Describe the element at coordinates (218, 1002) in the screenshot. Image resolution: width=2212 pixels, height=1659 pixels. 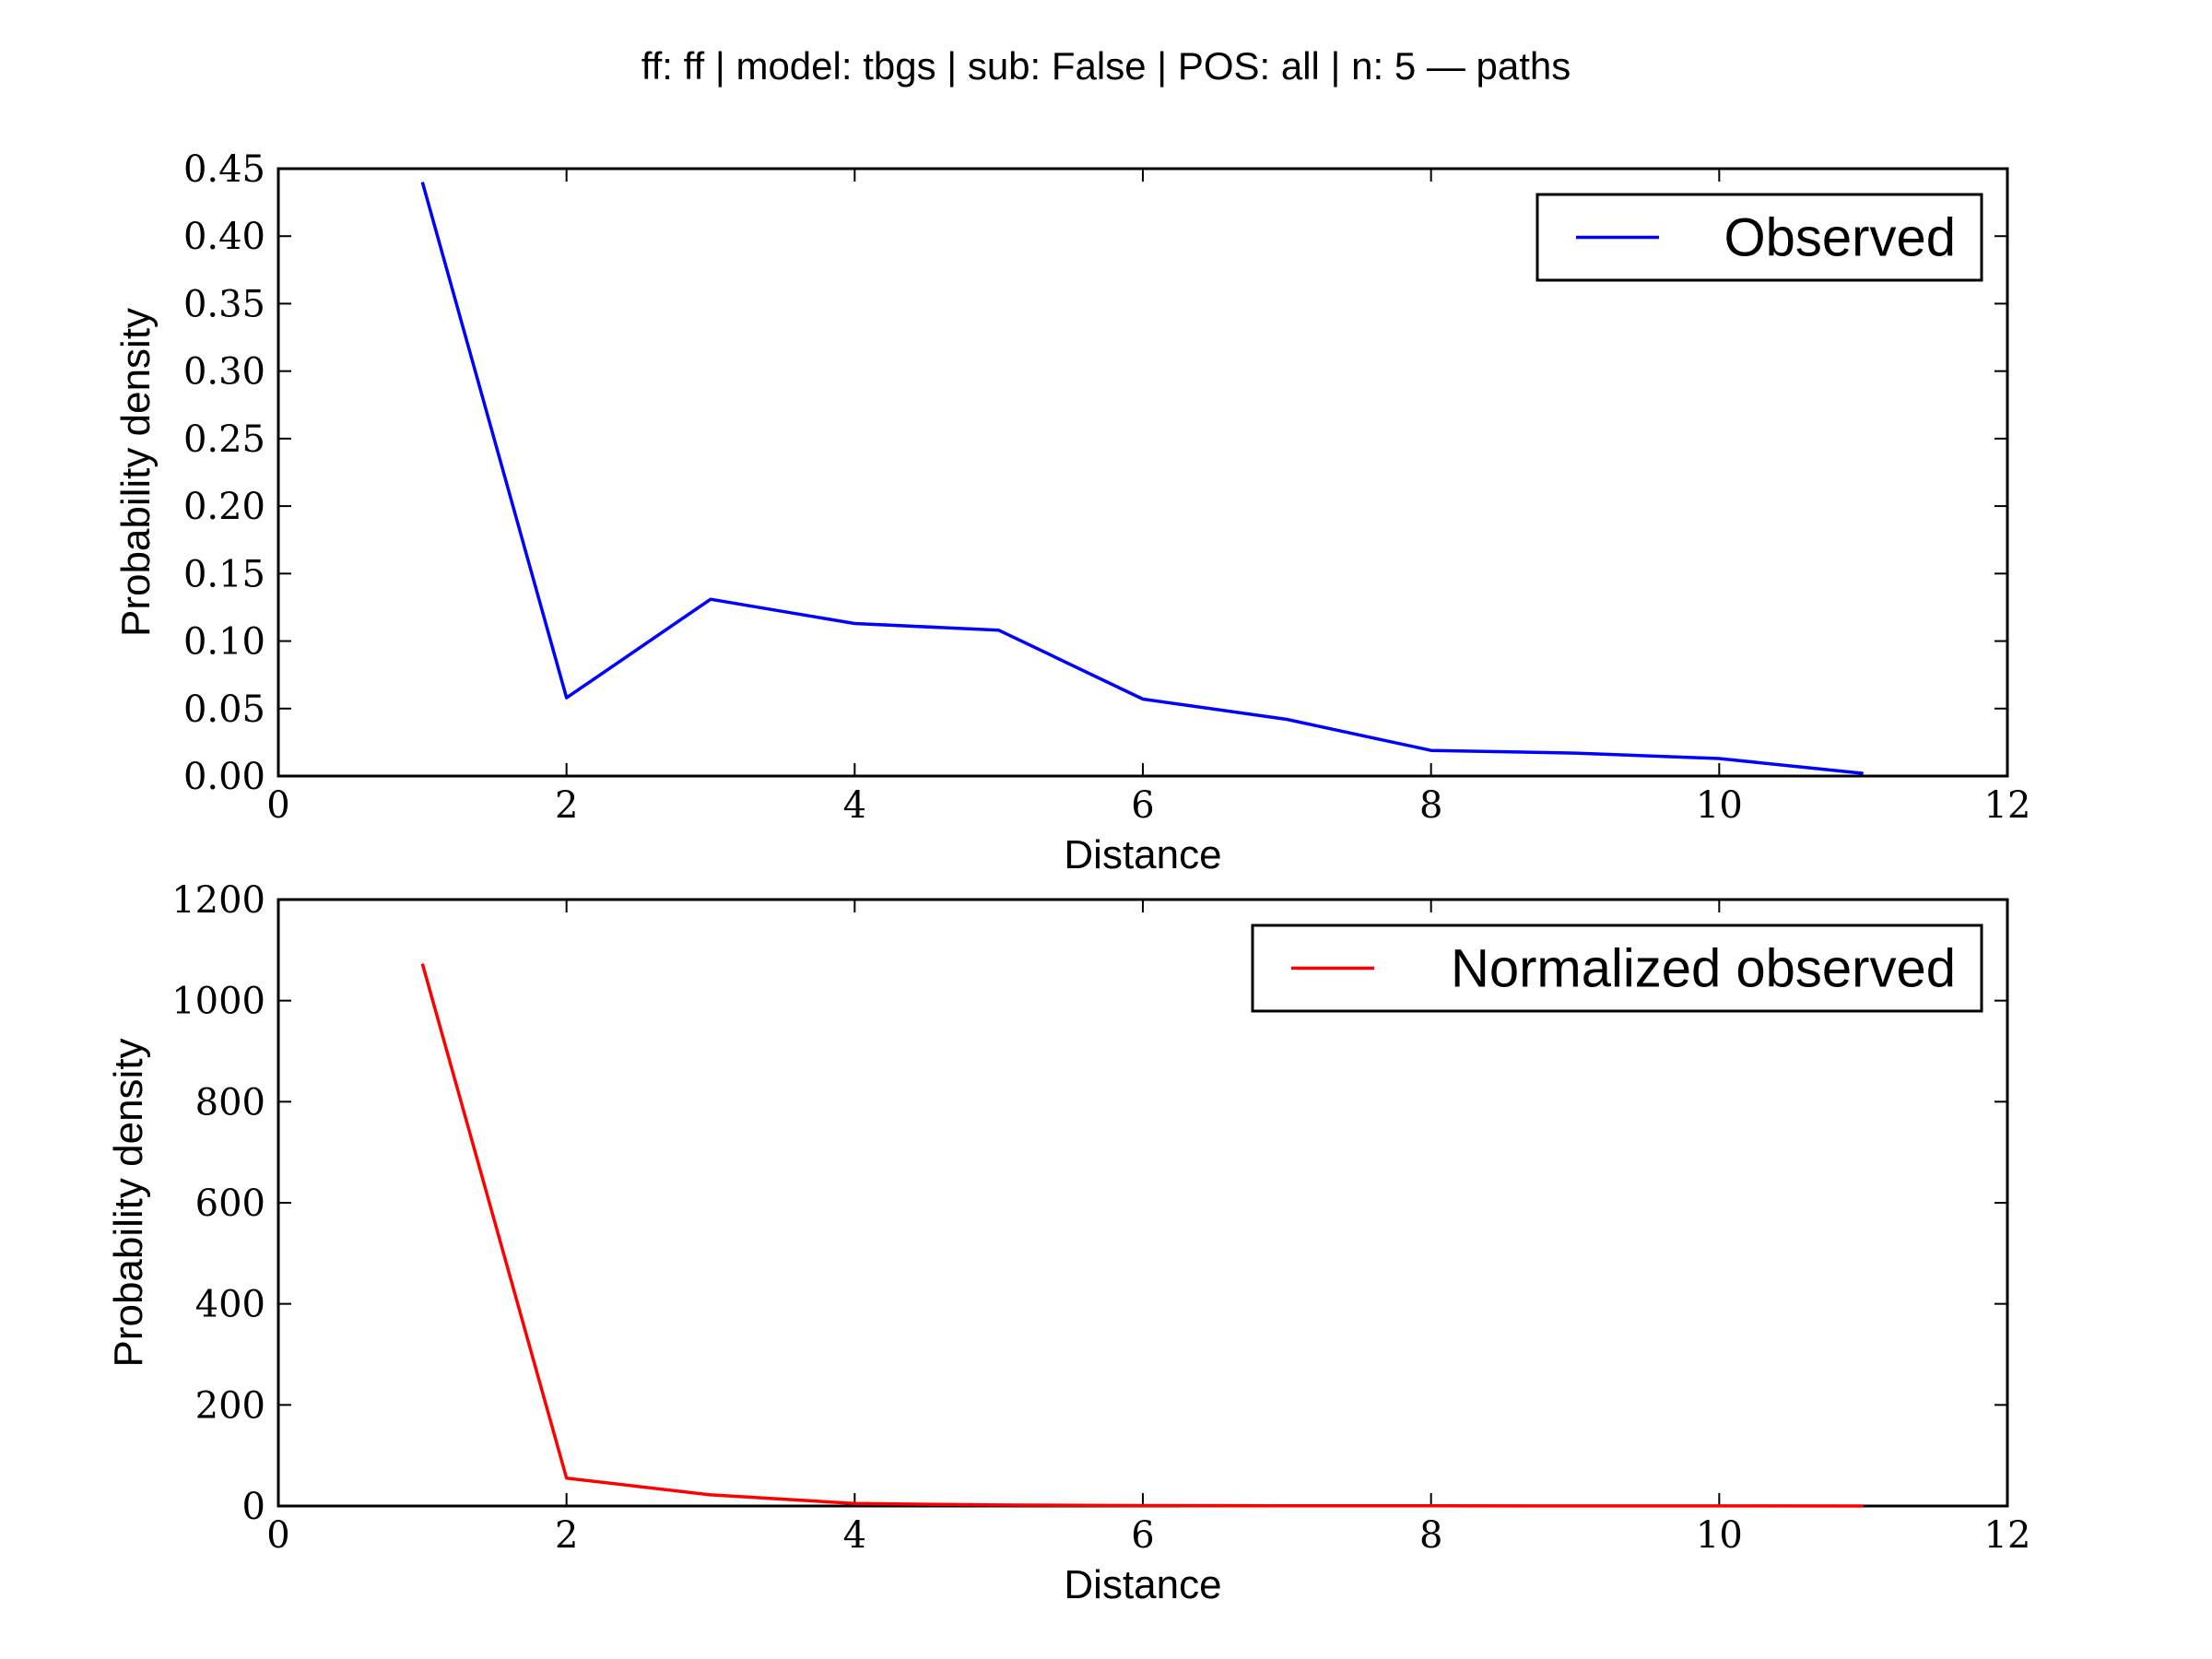
I see `y-tick-label: 1000` at that location.